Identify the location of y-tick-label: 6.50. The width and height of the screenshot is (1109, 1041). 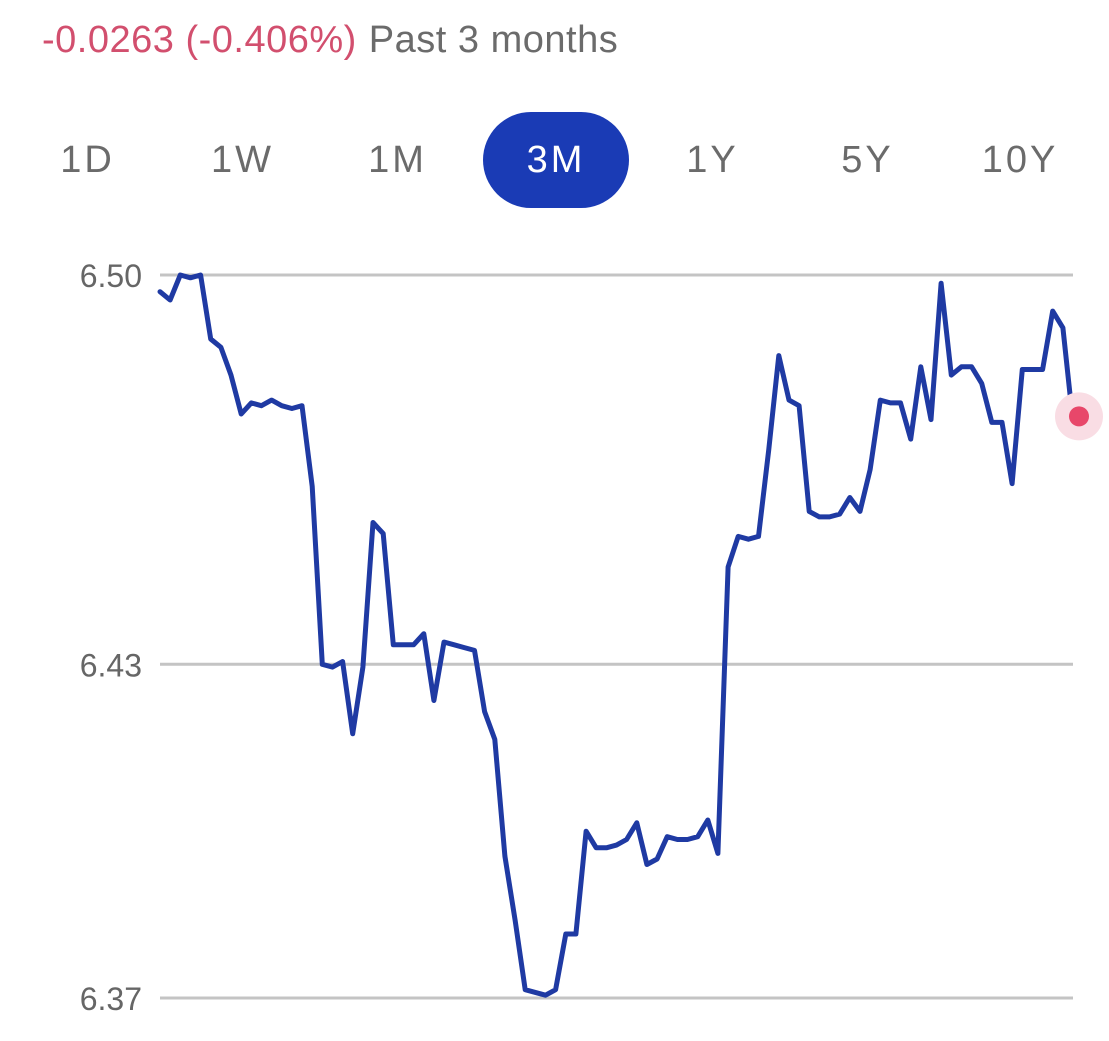
(111, 276).